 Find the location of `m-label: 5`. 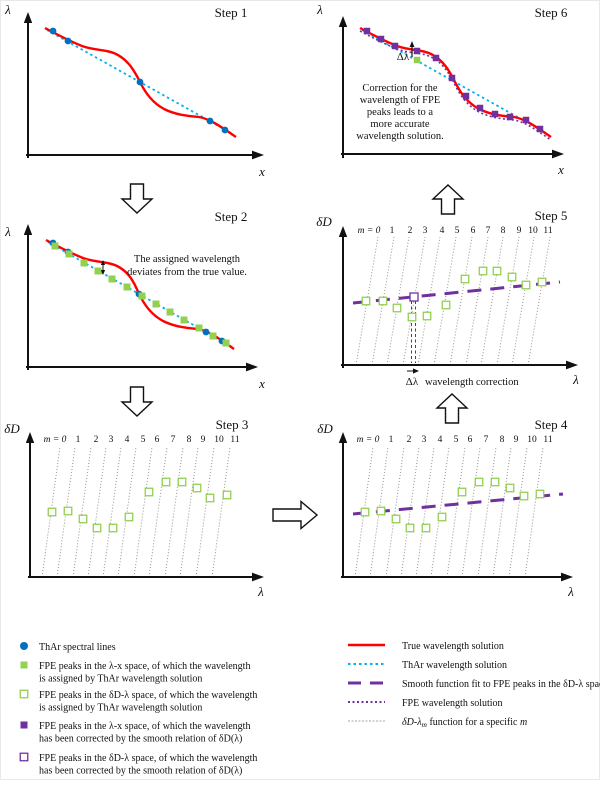

m-label: 5 is located at coordinates (143, 440).